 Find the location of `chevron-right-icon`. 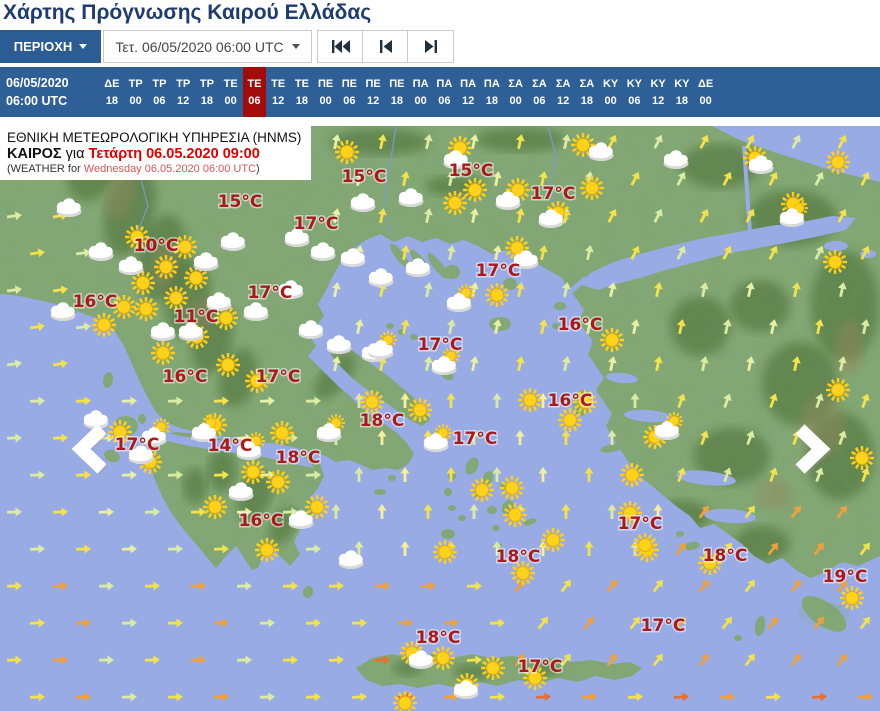

chevron-right-icon is located at coordinates (813, 450).